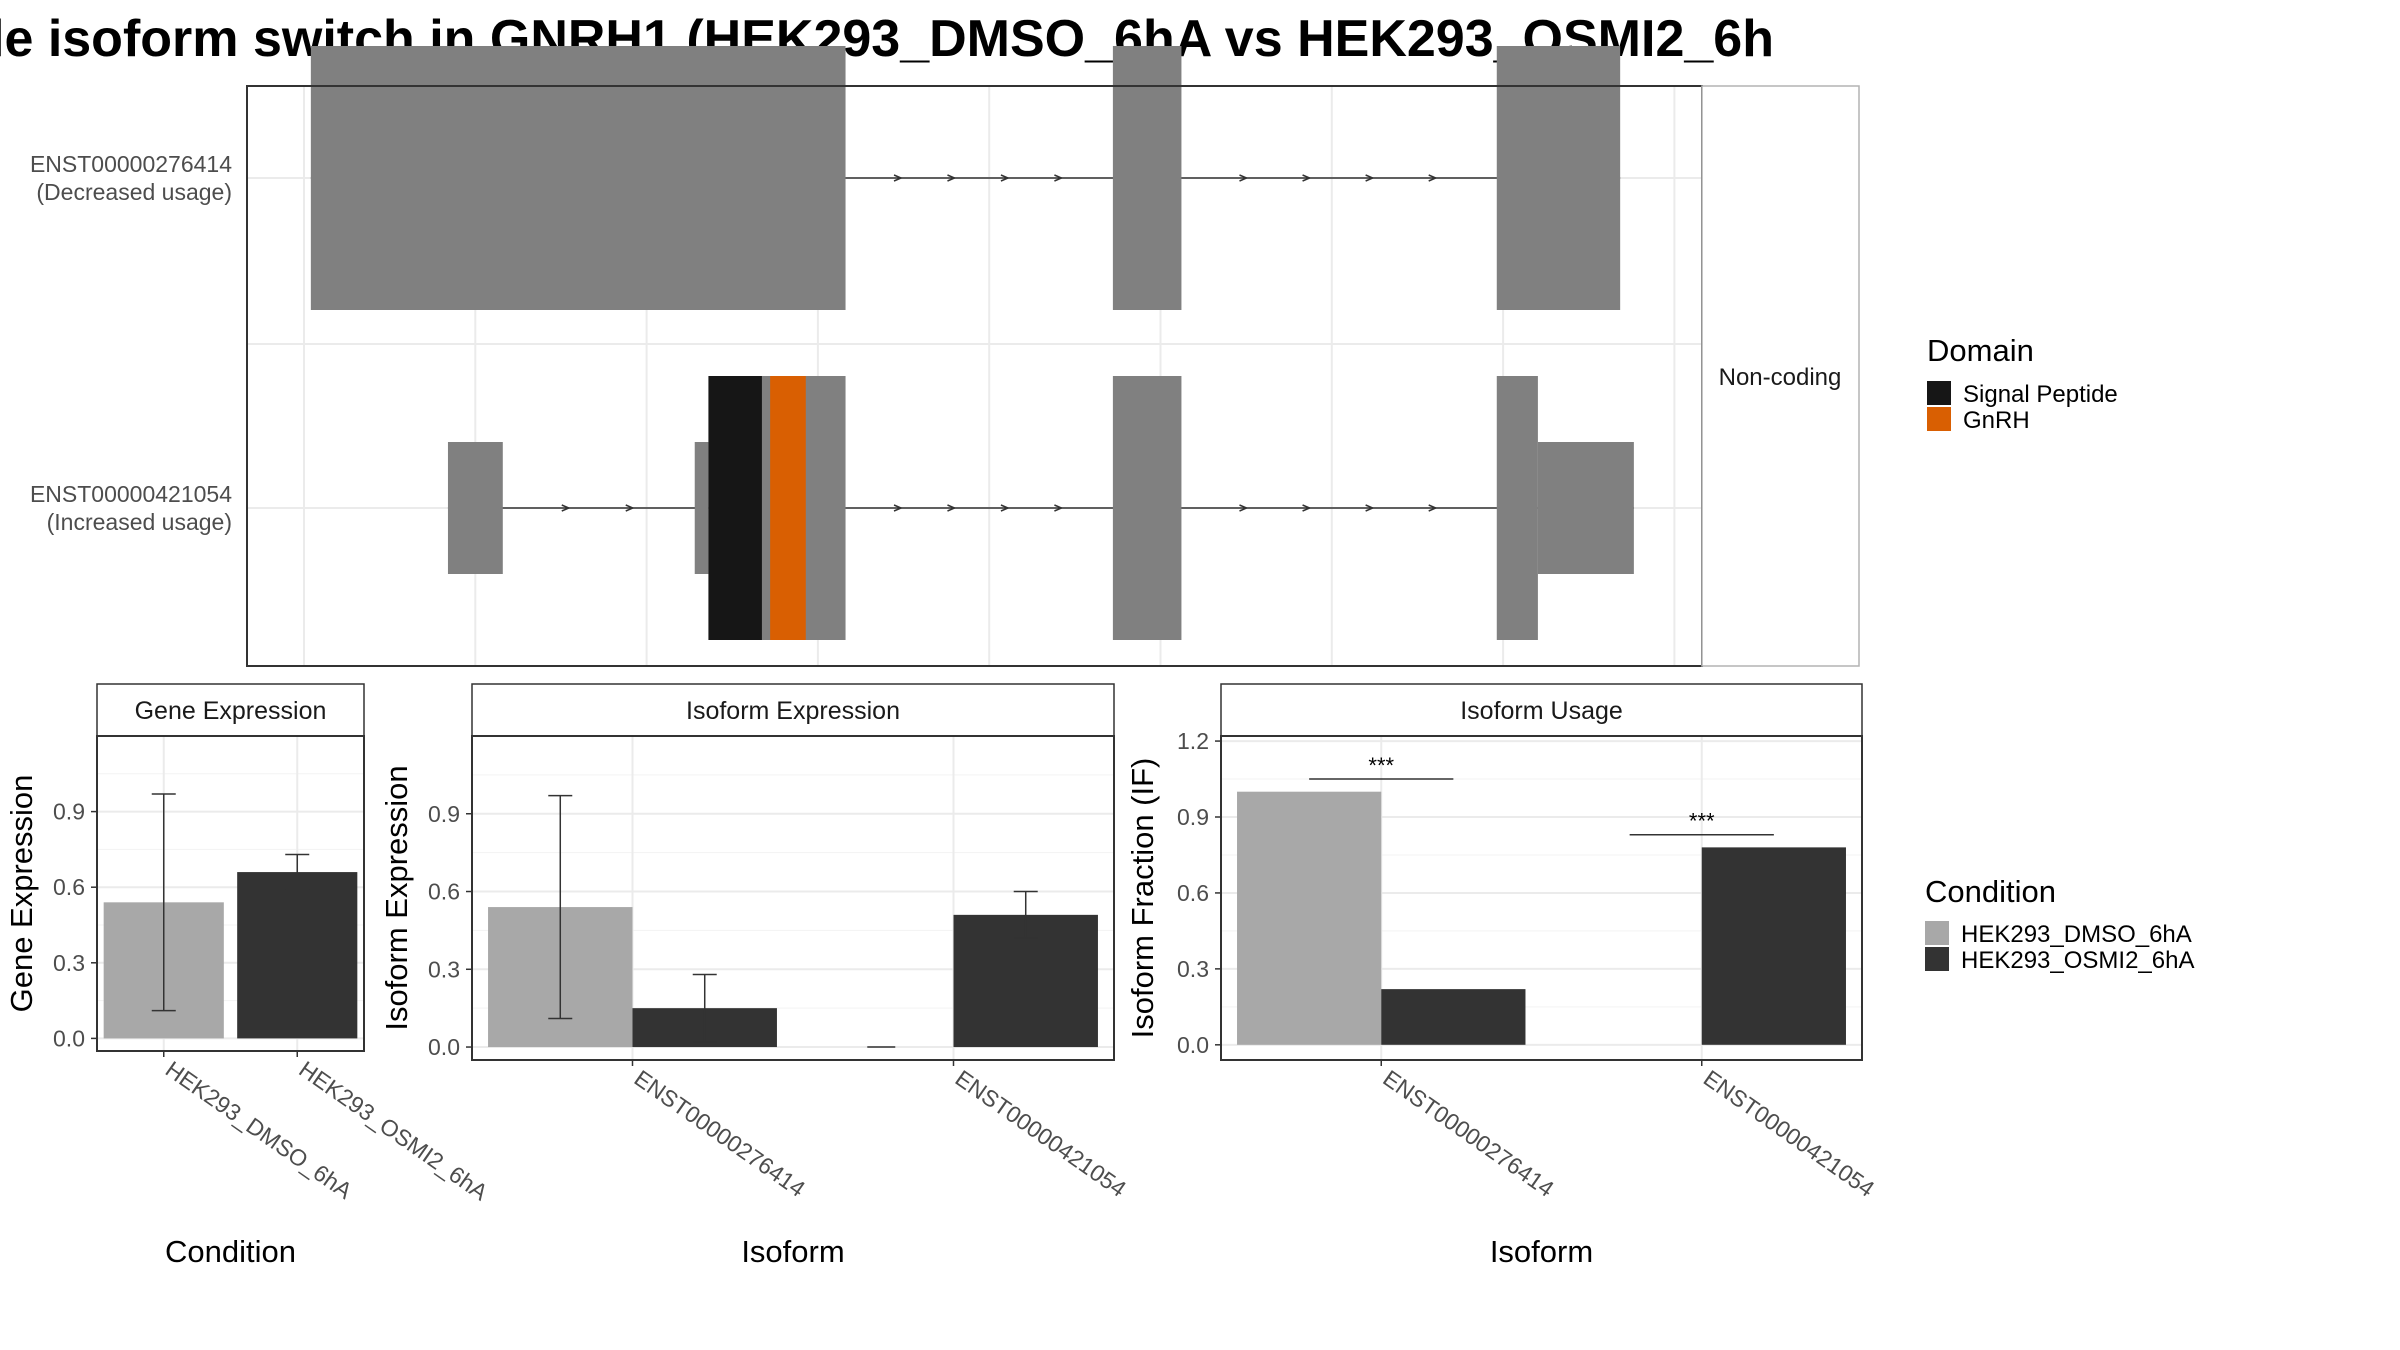 This screenshot has height=1350, width=2400. I want to click on y-axis-title: Isoform Fraction (IF), so click(1142, 898).